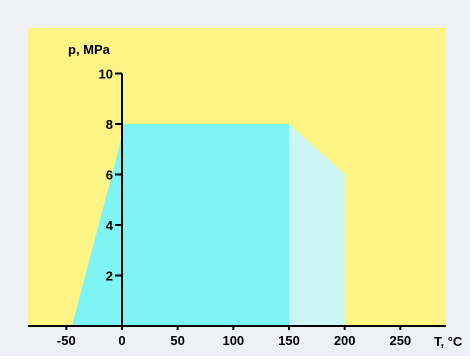 Image resolution: width=470 pixels, height=361 pixels. Describe the element at coordinates (233, 340) in the screenshot. I see `x-tick-label: 100` at that location.